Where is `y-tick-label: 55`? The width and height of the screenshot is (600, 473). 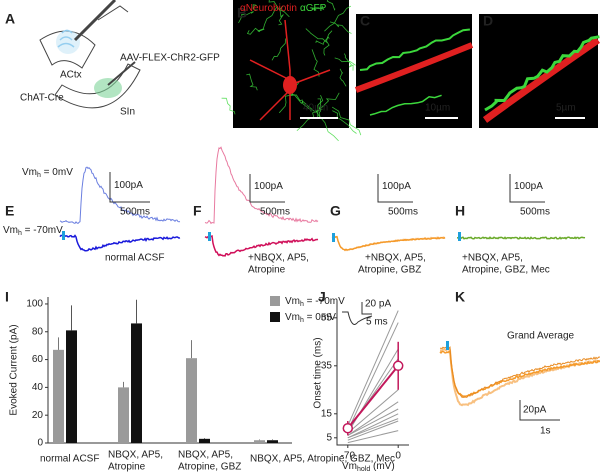 y-tick-label: 55 is located at coordinates (327, 317).